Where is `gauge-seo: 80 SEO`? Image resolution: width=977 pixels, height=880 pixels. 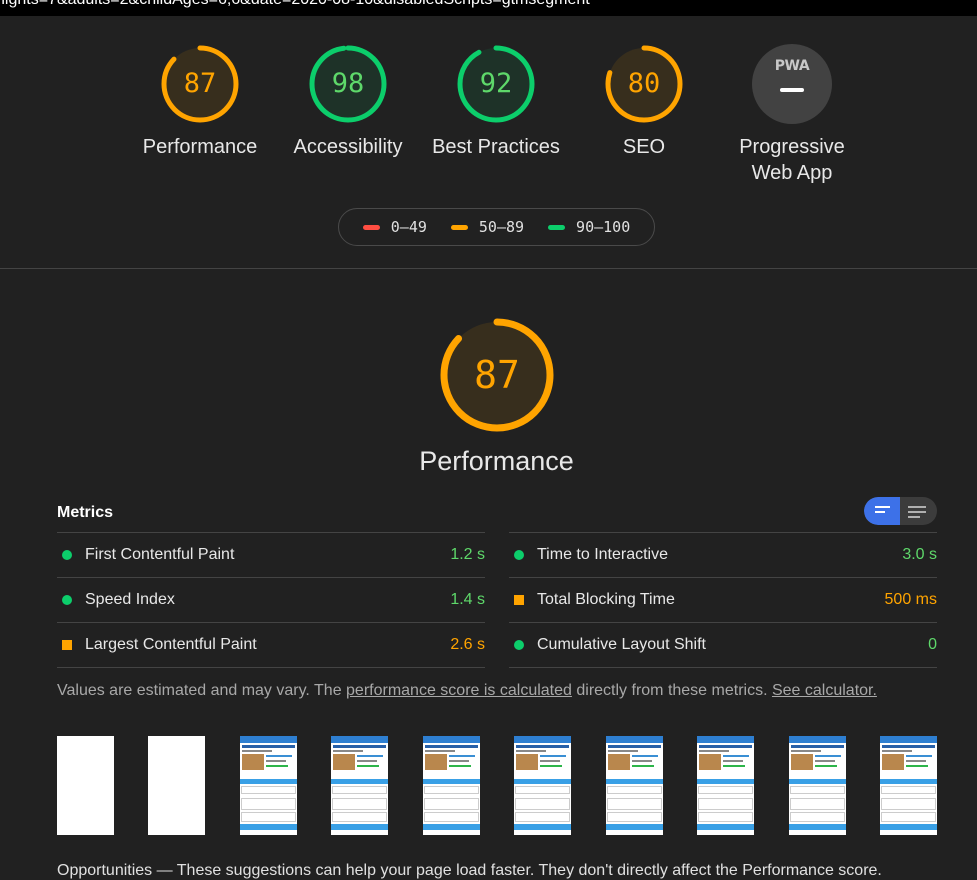 gauge-seo: 80 SEO is located at coordinates (644, 102).